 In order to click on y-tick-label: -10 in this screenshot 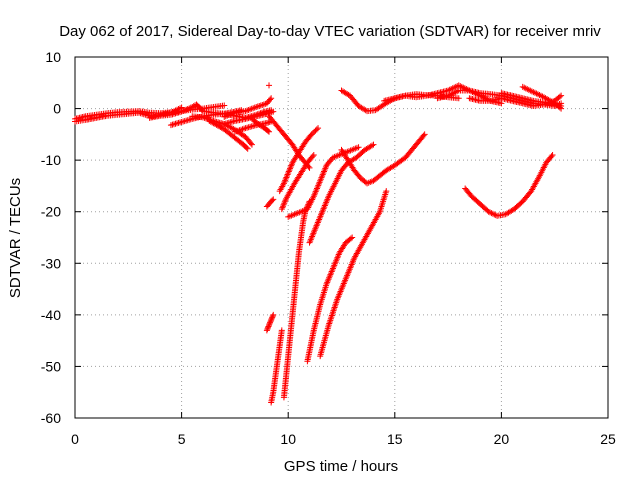, I will do `click(51, 160)`.